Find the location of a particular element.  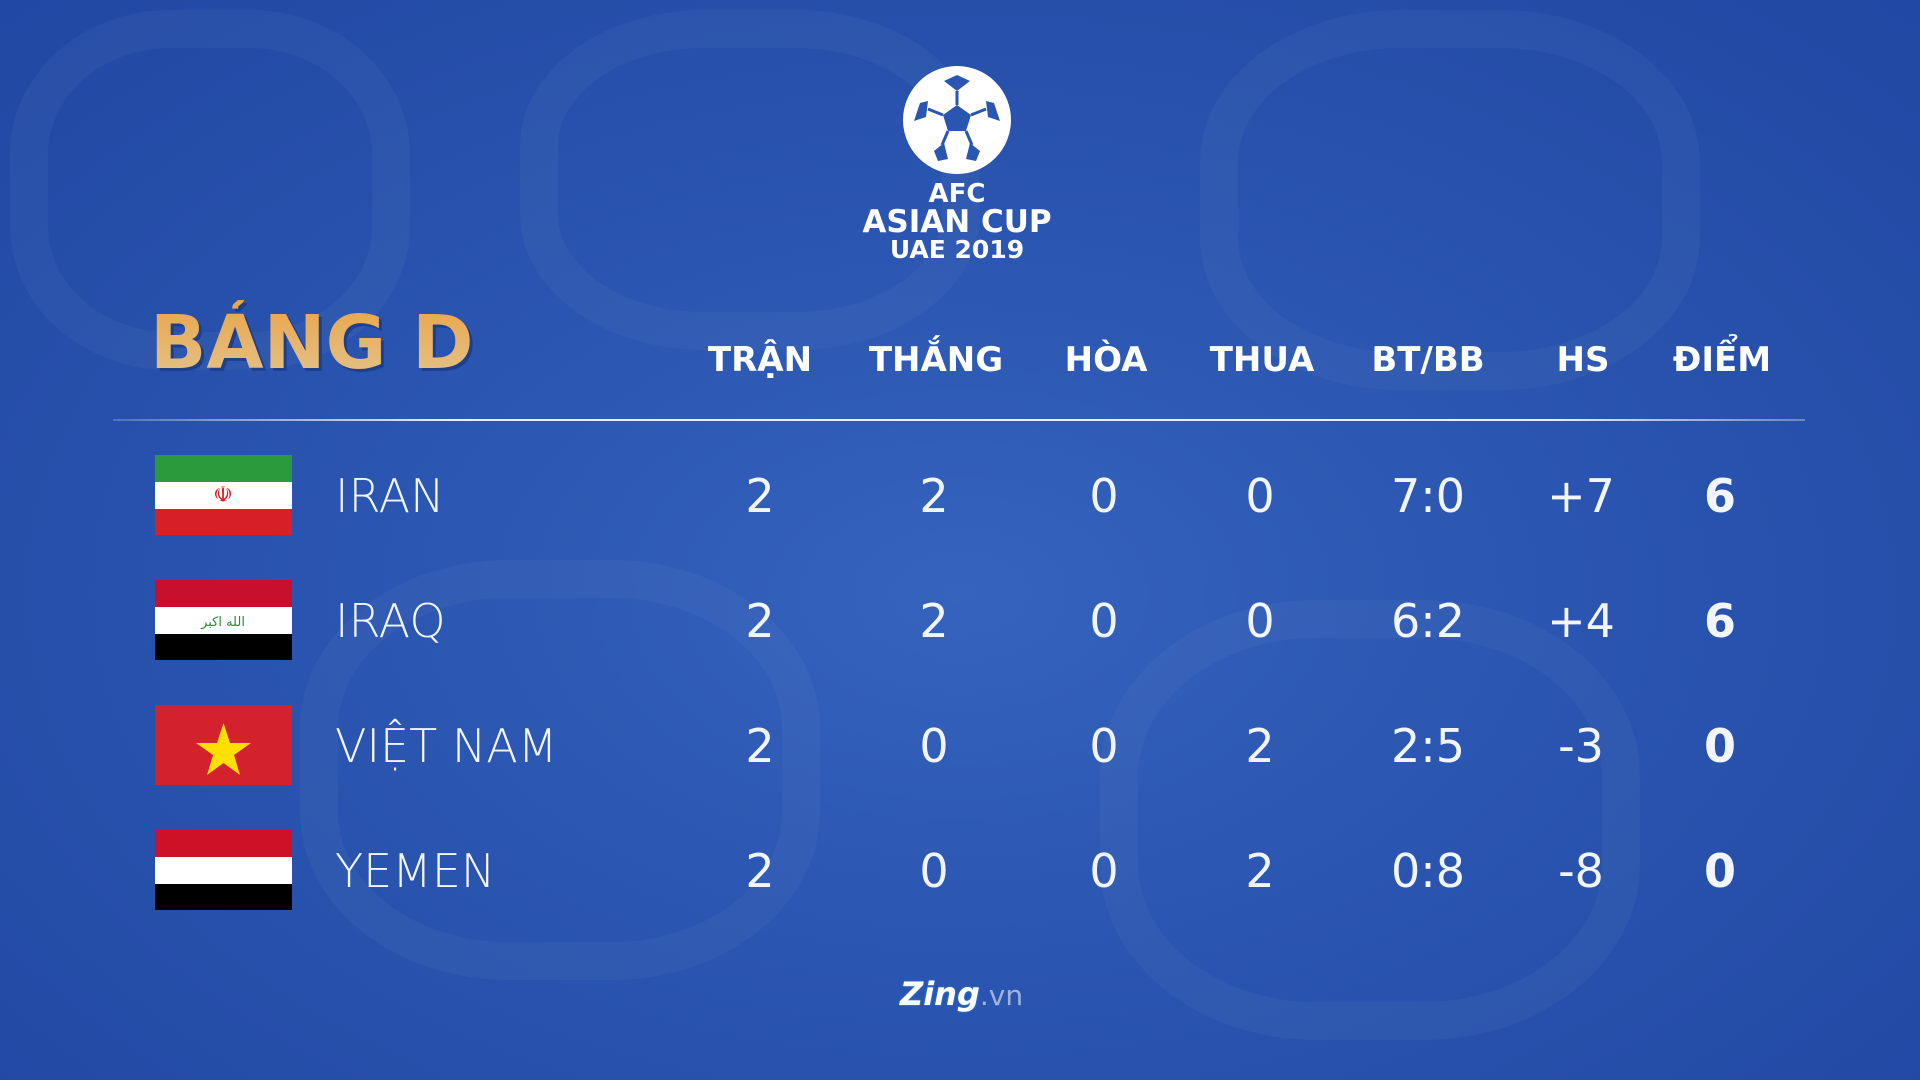

zing-brand: Zing is located at coordinates (940, 994).